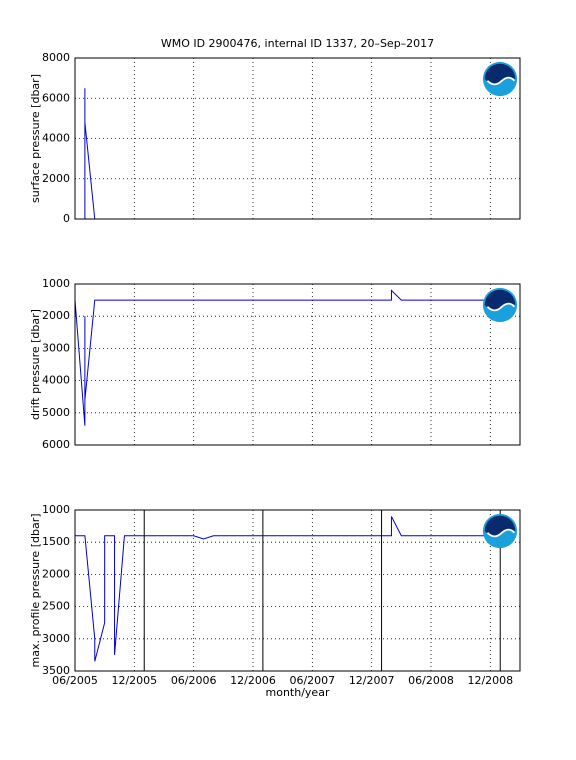 Image resolution: width=576 pixels, height=760 pixels. I want to click on y-tick-label: 3500, so click(56, 670).